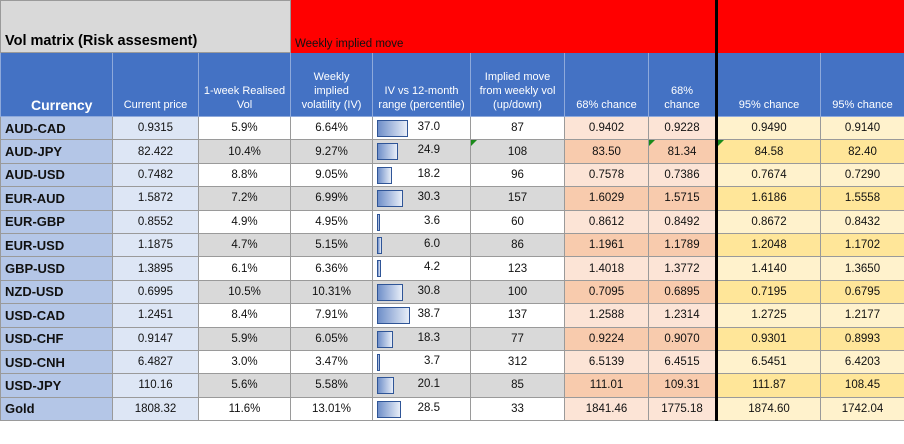  I want to click on implied-vol-cell: 10.31%, so click(332, 292).